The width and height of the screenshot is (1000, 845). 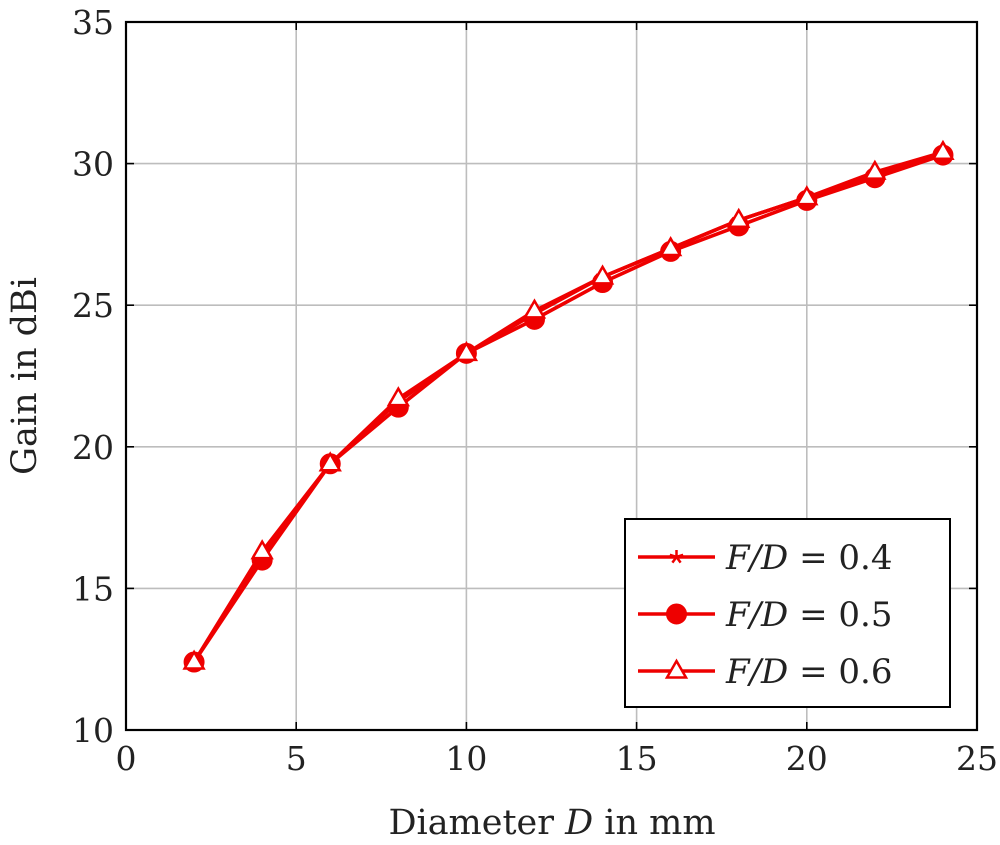 What do you see at coordinates (977, 758) in the screenshot?
I see `x-tick-label: 25` at bounding box center [977, 758].